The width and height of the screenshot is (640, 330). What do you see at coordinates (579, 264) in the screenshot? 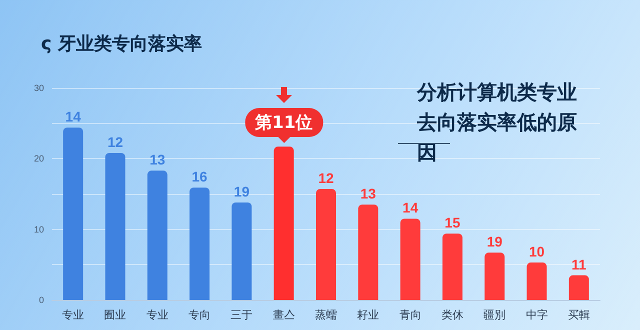
I see `annotation: 11` at bounding box center [579, 264].